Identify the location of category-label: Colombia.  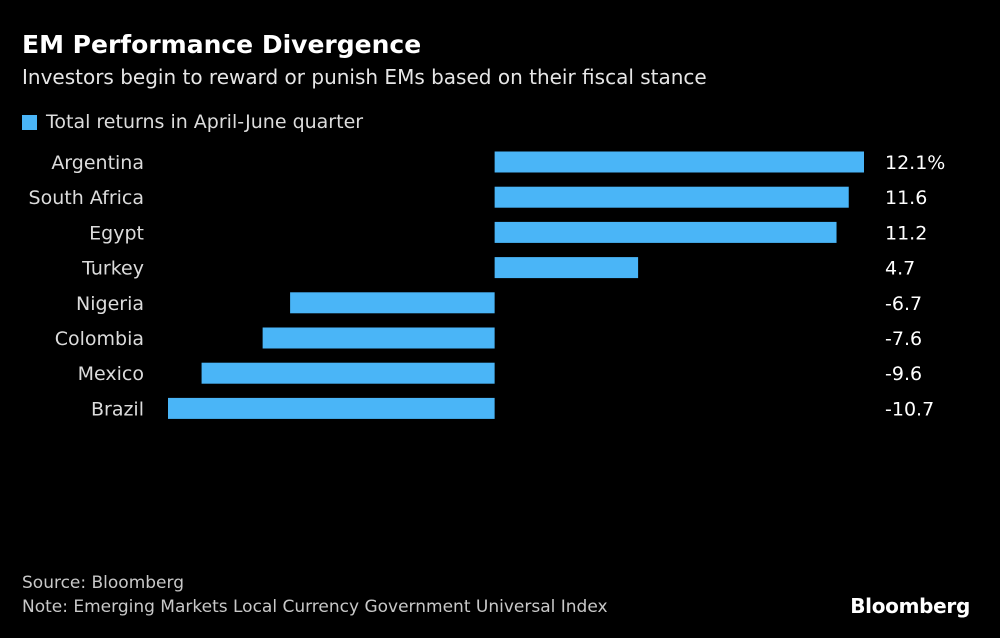
(99, 339).